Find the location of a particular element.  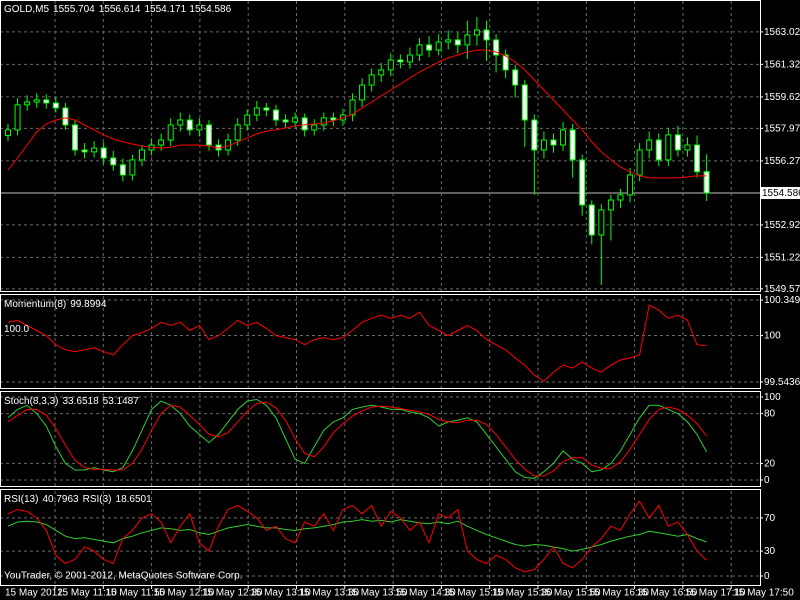

x-tick-label: 15 May 2012 is located at coordinates (34, 593).